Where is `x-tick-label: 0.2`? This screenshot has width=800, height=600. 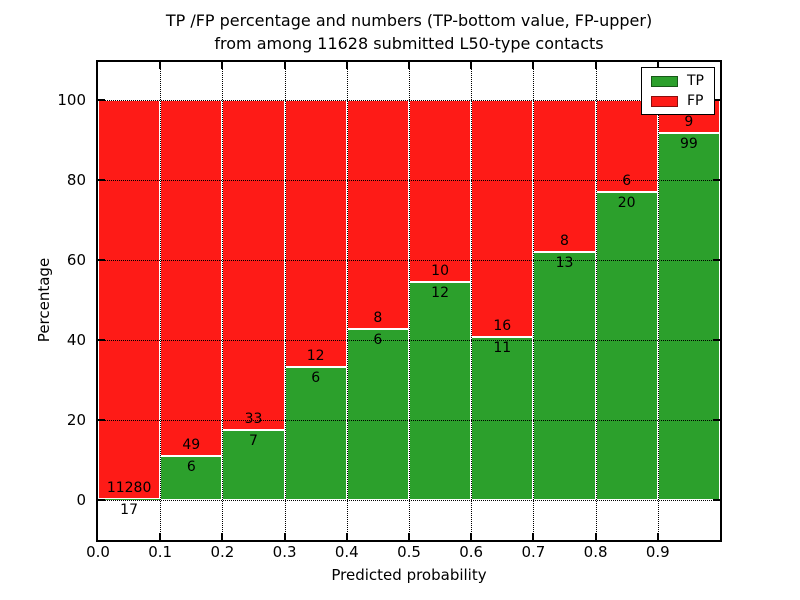 x-tick-label: 0.2 is located at coordinates (222, 552).